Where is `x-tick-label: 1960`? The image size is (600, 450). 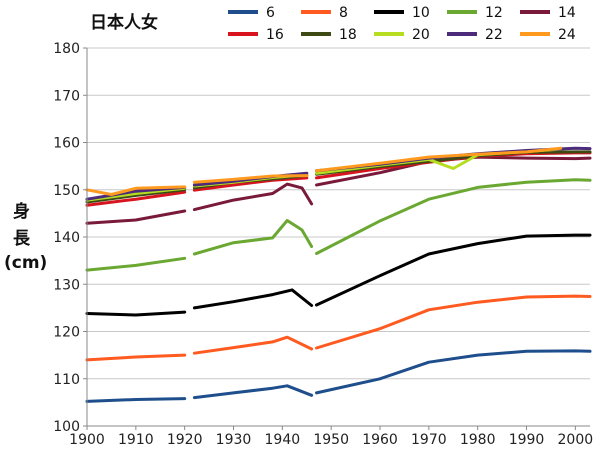
x-tick-label: 1960 is located at coordinates (380, 440).